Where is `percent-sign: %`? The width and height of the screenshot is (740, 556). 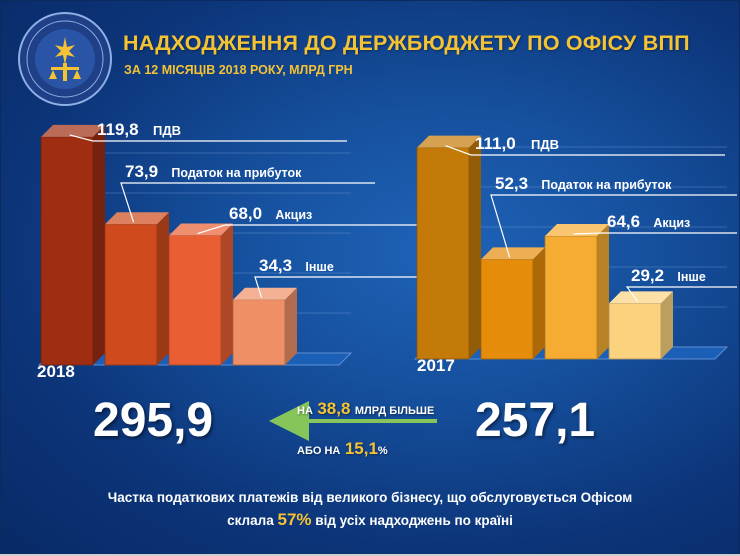 percent-sign: % is located at coordinates (382, 451).